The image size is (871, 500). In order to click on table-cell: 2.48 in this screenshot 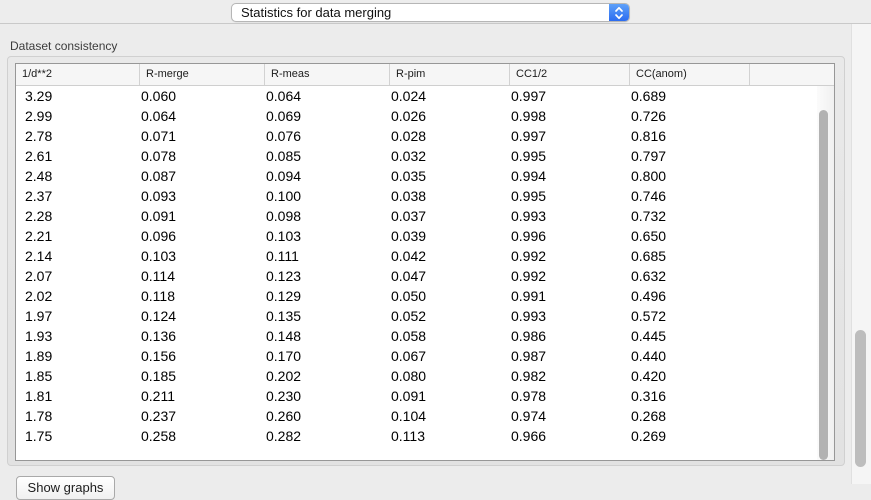, I will do `click(39, 176)`.